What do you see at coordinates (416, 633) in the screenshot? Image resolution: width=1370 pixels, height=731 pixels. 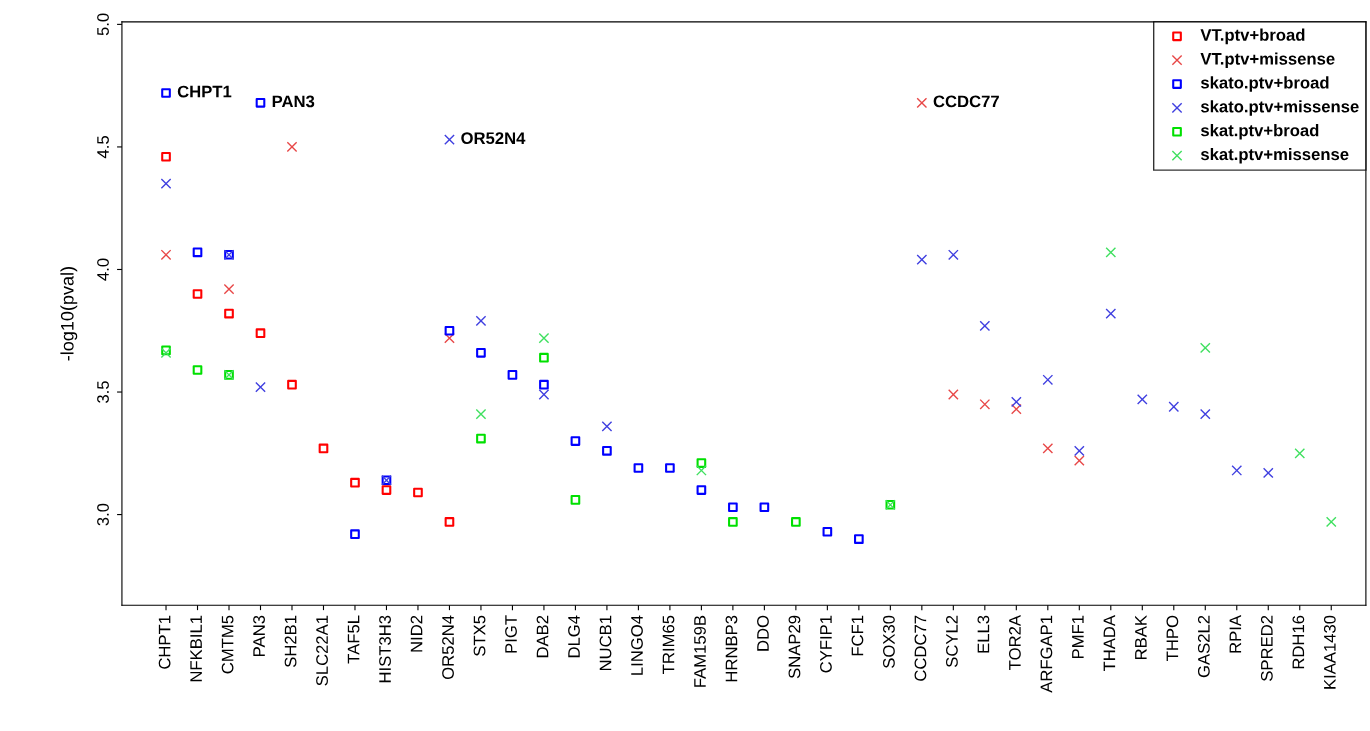 I see `x-tick-label: NID2` at bounding box center [416, 633].